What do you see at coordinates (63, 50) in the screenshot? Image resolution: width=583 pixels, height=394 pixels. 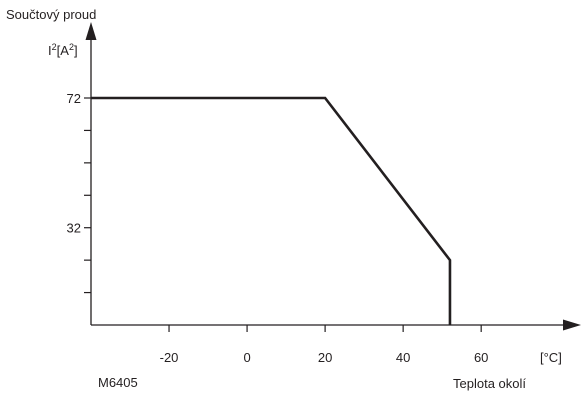 I see `y-axis-label: I2[A2]` at bounding box center [63, 50].